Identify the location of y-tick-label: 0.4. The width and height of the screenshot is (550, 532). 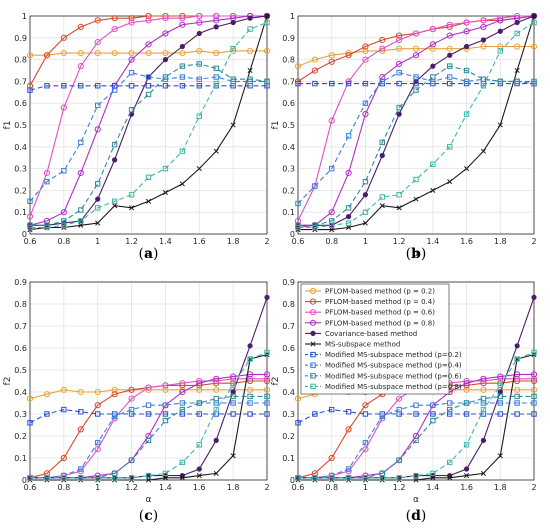
(20, 392).